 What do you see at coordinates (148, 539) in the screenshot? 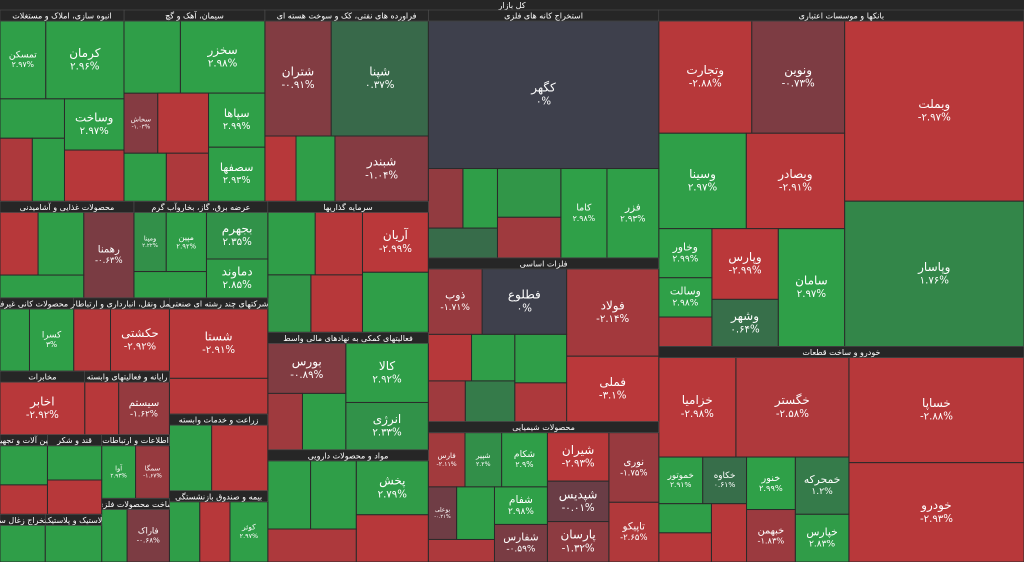
I see `tile-value-label: -۰.۶۸%` at bounding box center [148, 539].